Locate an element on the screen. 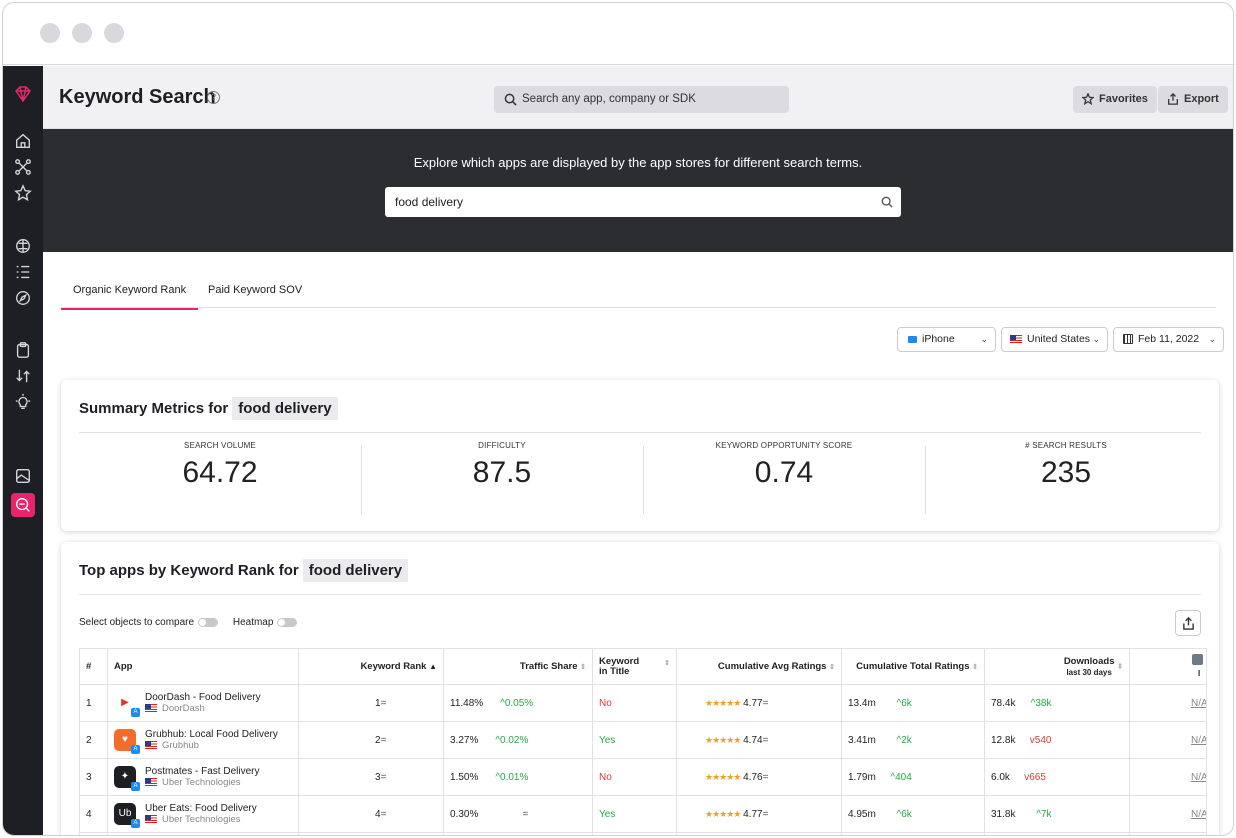 The width and height of the screenshot is (1236, 838). total-ratings-cell: 4.95m ^6k is located at coordinates (913, 814).